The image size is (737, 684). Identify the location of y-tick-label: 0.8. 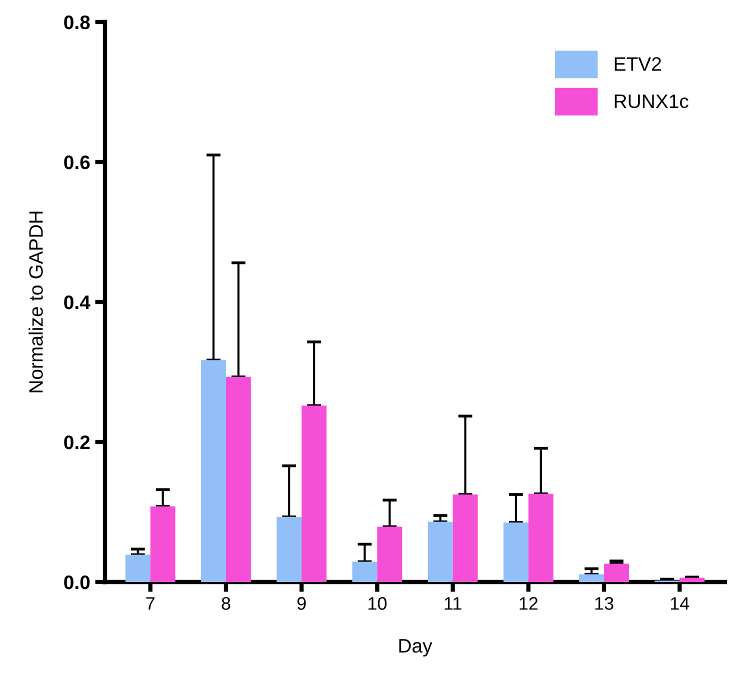
(77, 22).